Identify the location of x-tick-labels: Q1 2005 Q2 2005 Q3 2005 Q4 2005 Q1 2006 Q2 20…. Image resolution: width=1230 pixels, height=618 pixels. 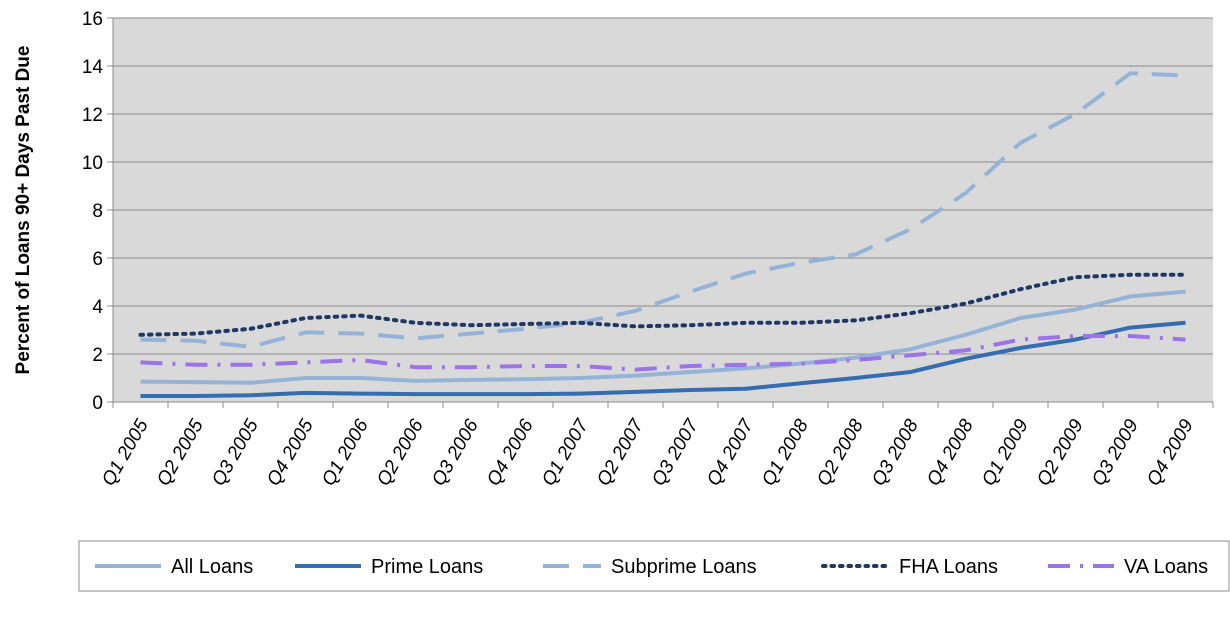
(648, 452).